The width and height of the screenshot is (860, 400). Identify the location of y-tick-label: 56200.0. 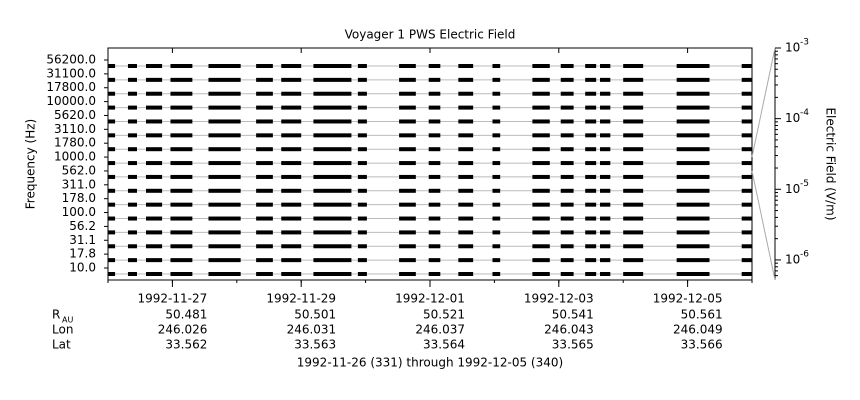
(71, 60).